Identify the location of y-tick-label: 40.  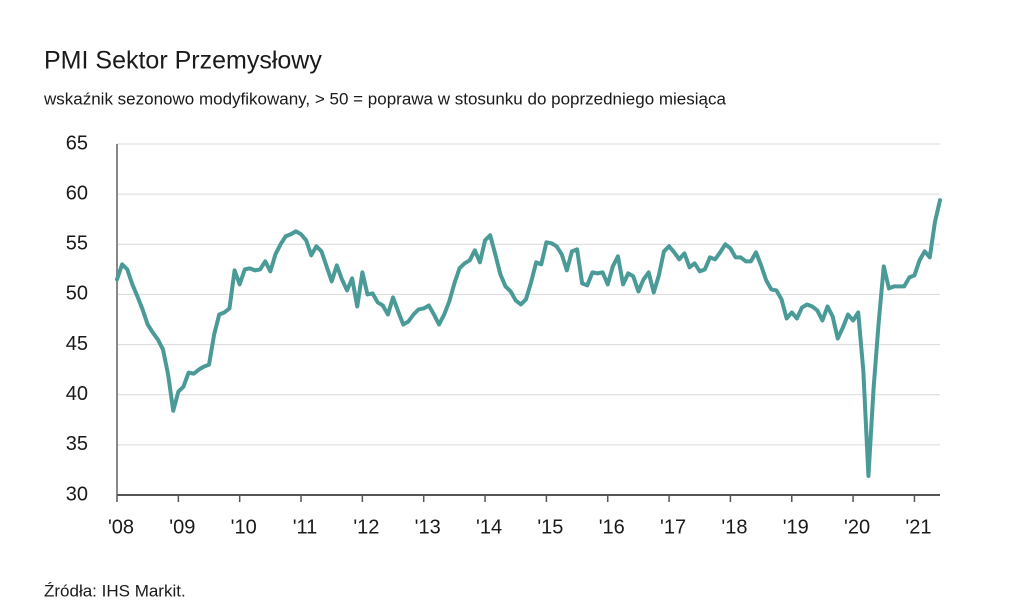
(77, 394).